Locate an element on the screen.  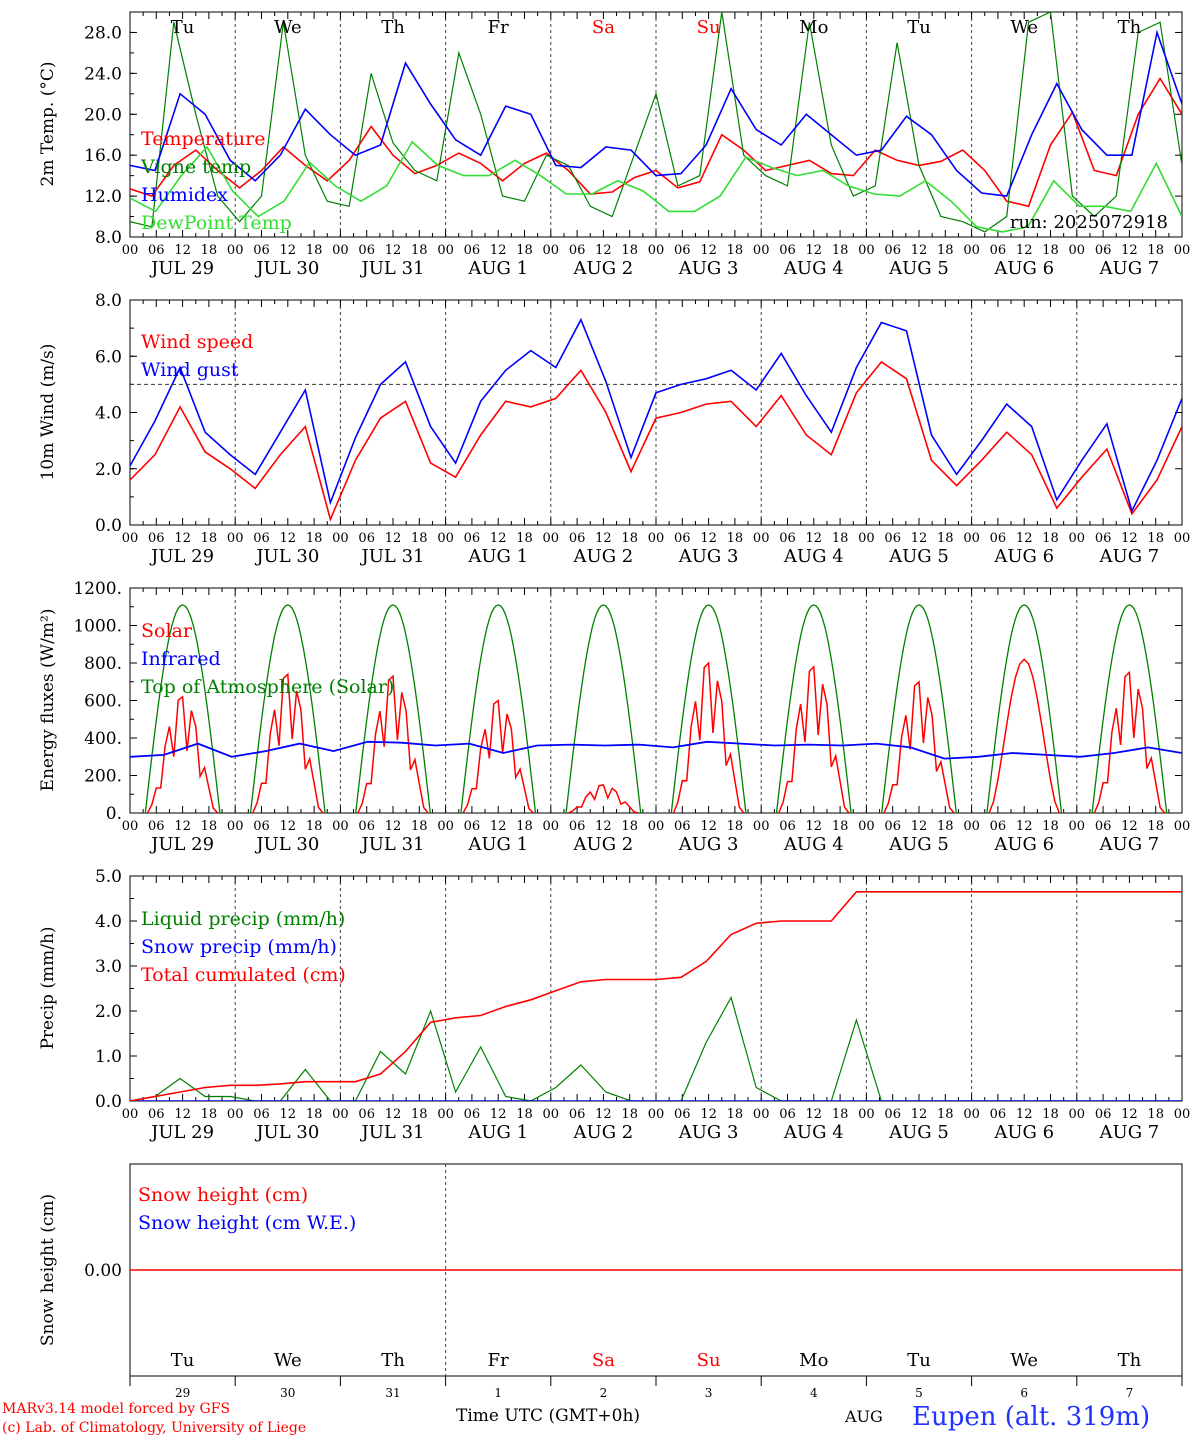
weekday-label: Fr is located at coordinates (498, 27).